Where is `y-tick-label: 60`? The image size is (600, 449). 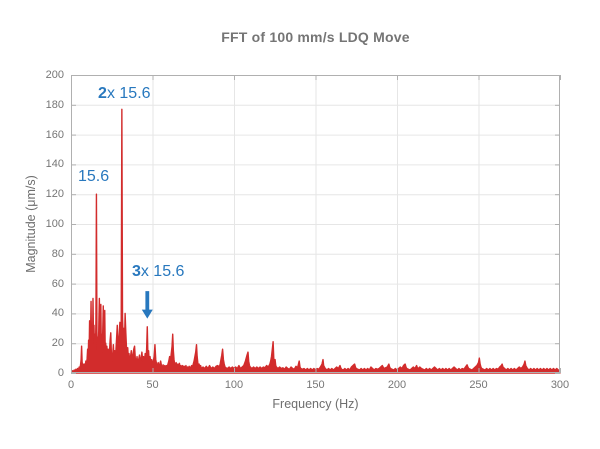
y-tick-label: 60 is located at coordinates (57, 283).